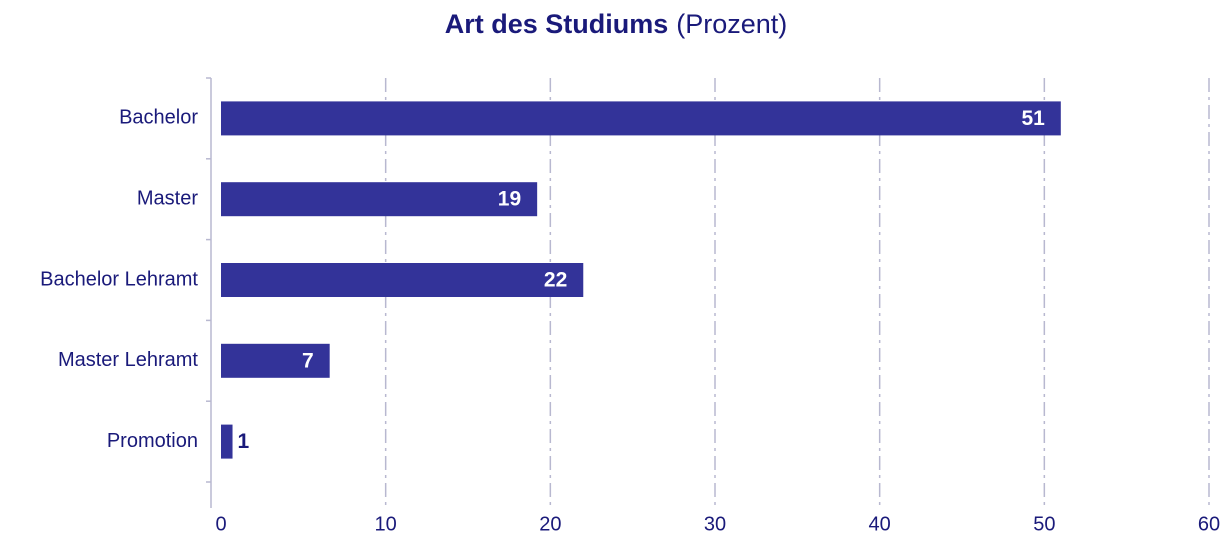 The image size is (1231, 544). I want to click on y-tick-label: Bachelor, so click(158, 118).